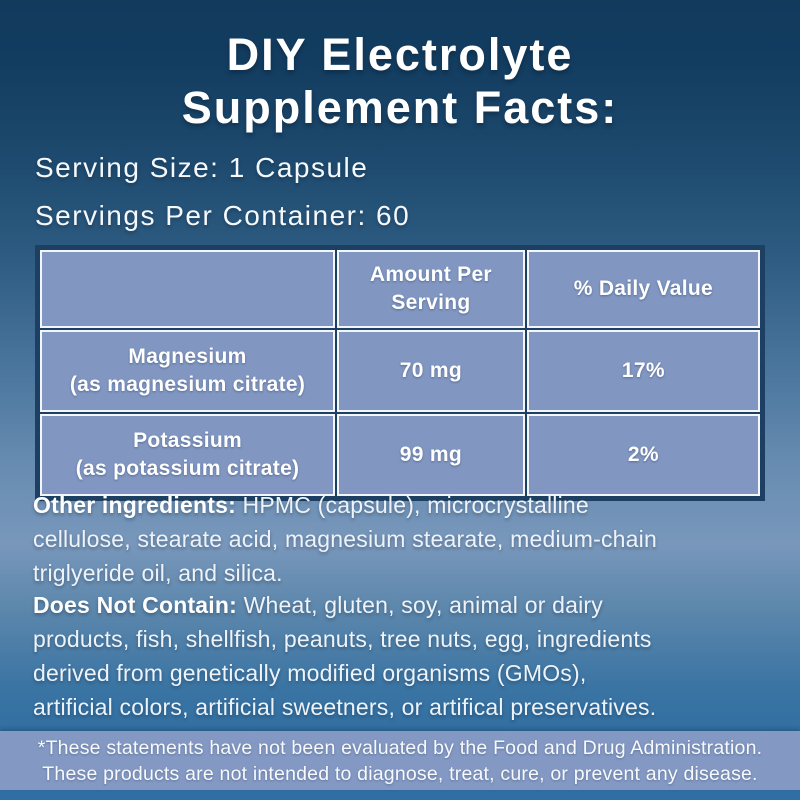 The image size is (800, 800). Describe the element at coordinates (188, 371) in the screenshot. I see `nutrient-cell-magnesium: Magnesium (as magnesium citrate)` at that location.